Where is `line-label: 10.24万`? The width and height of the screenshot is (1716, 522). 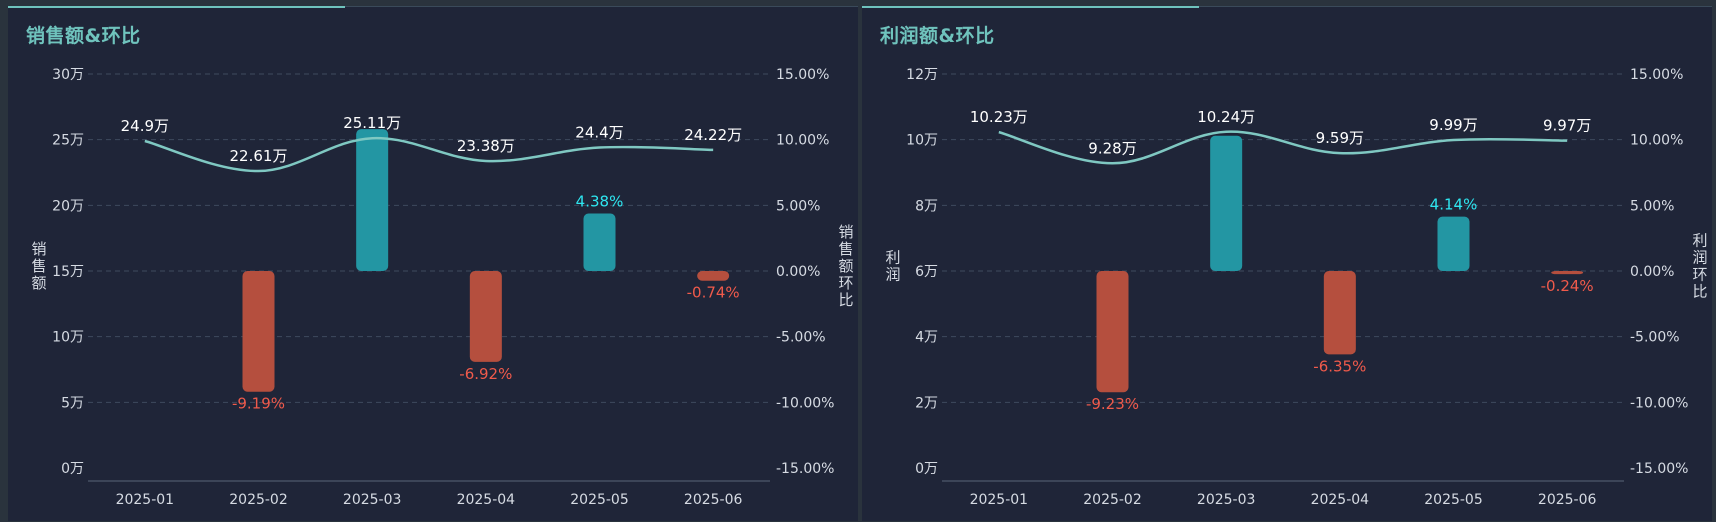 line-label: 10.24万 is located at coordinates (1226, 117).